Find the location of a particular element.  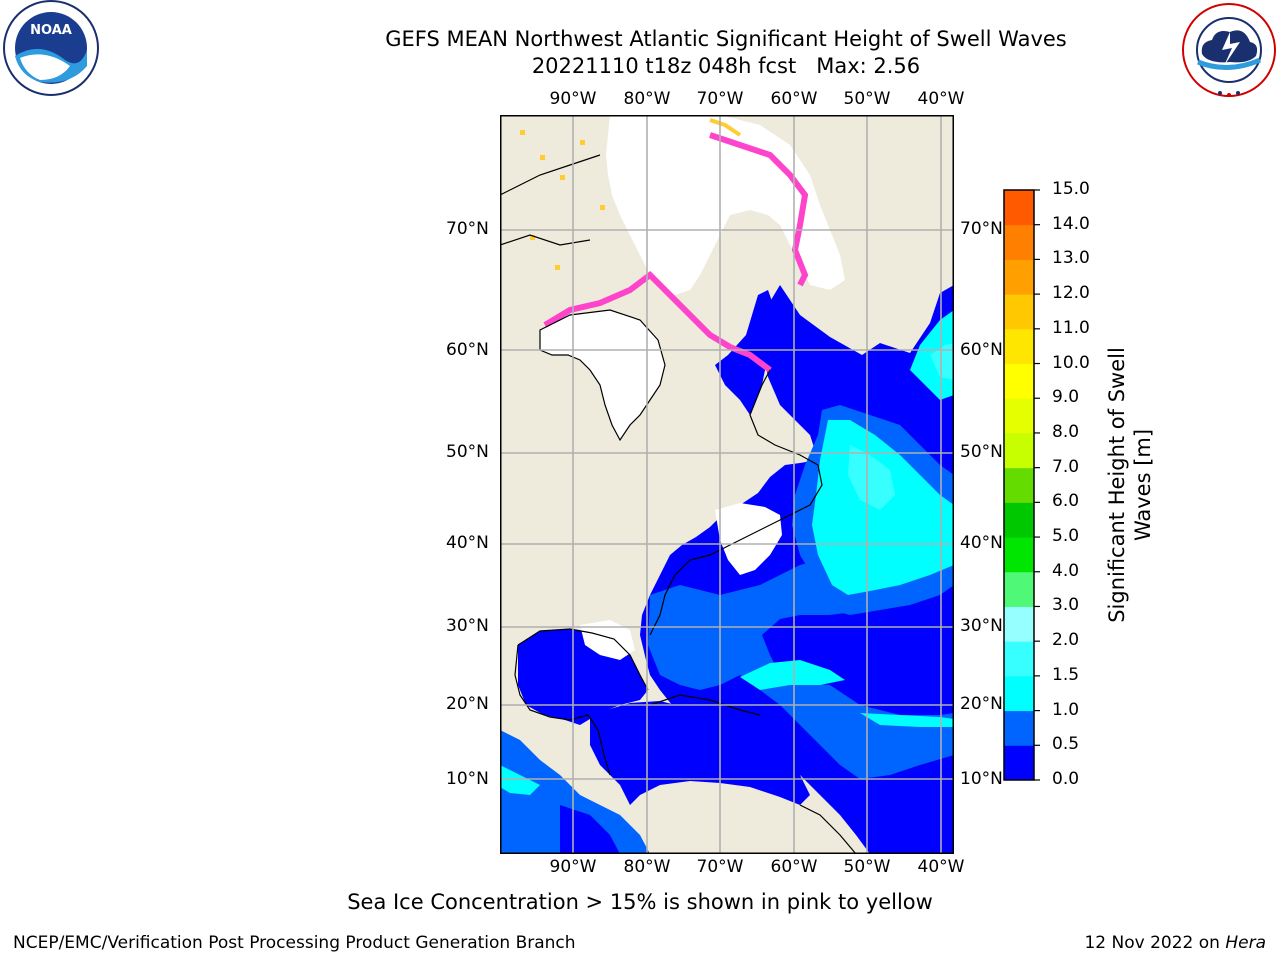

lat-label-right-50n: 50°N is located at coordinates (981, 452).